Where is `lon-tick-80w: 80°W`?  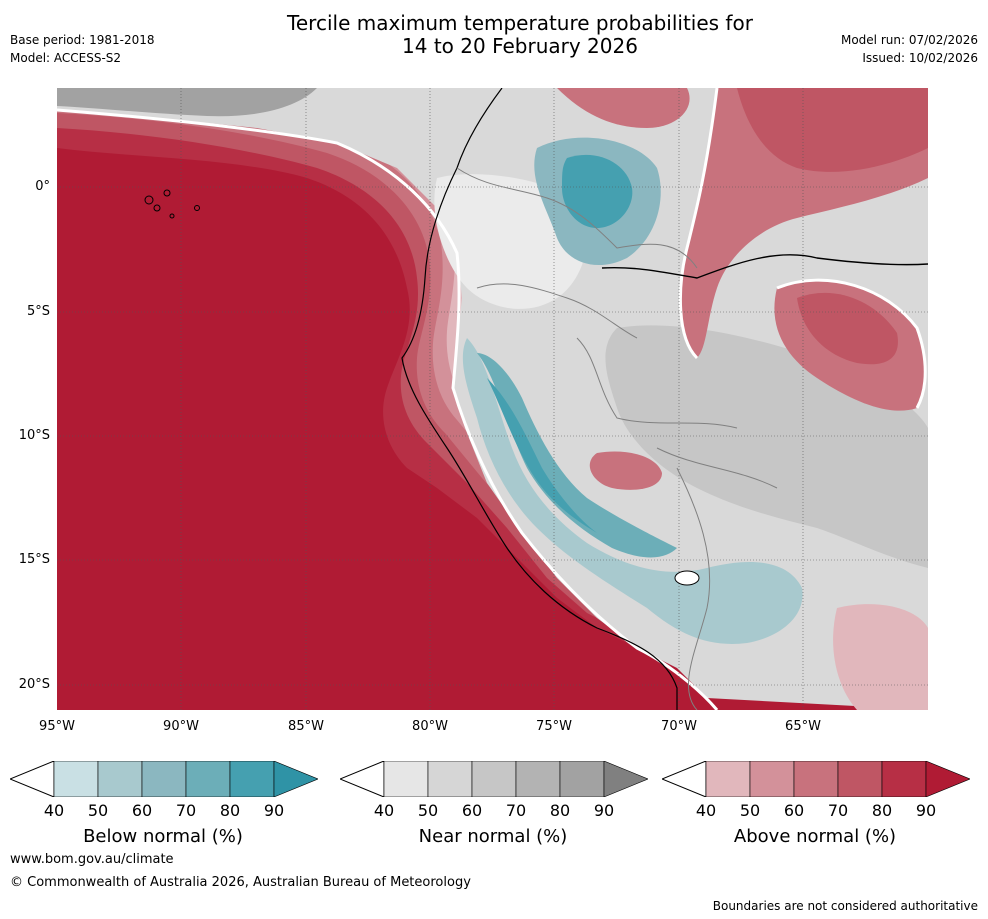
lon-tick-80w: 80°W is located at coordinates (430, 726).